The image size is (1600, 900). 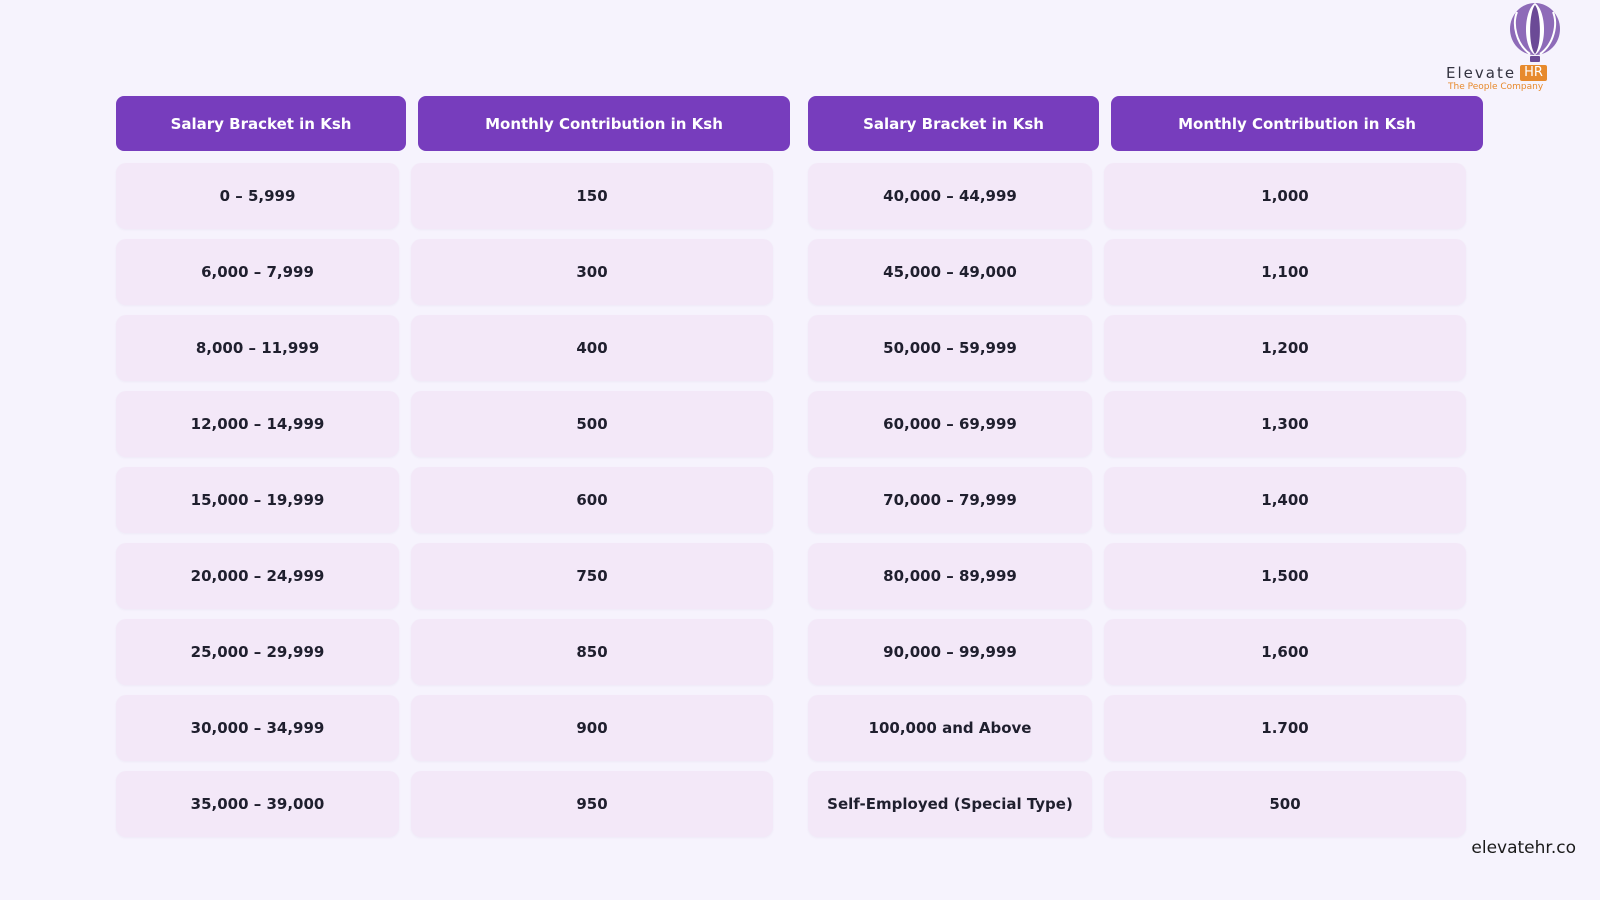 I want to click on elevatehr-logo: Elevate HR The People Company, so click(x=1506, y=48).